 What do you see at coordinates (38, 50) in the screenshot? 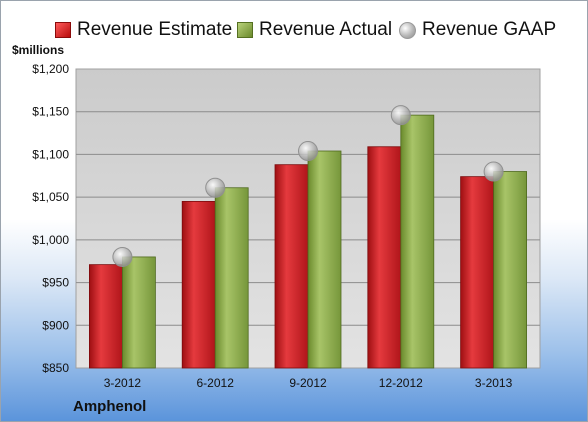
I see `y-axis-units-label: $millions` at bounding box center [38, 50].